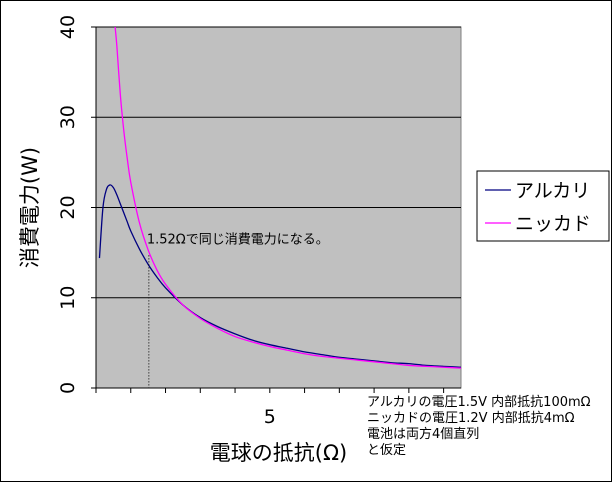 This screenshot has height=483, width=612. Describe the element at coordinates (68, 207) in the screenshot. I see `y-tick-label: 20` at that location.